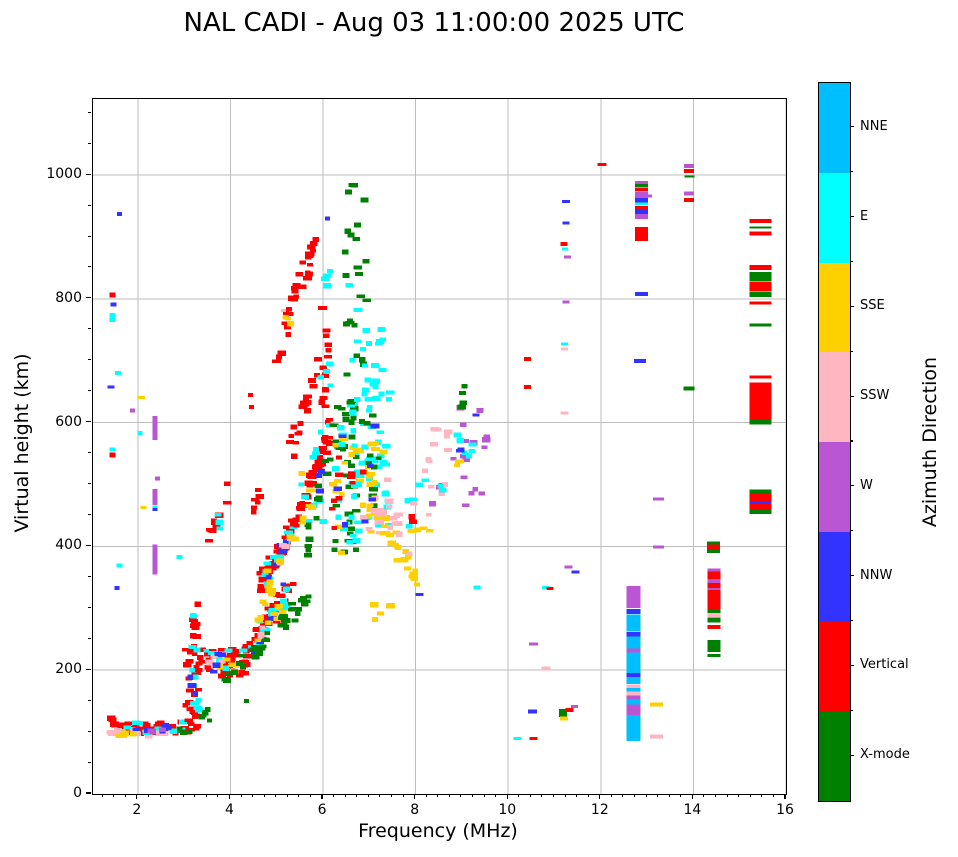 The height and width of the screenshot is (857, 958). Describe the element at coordinates (852, 665) in the screenshot. I see `colorbar-tick` at that location.